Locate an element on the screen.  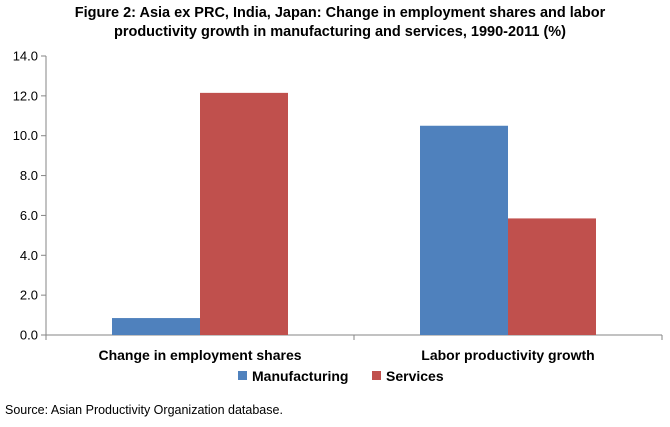
y-tick-label: 12.0 is located at coordinates (25, 95).